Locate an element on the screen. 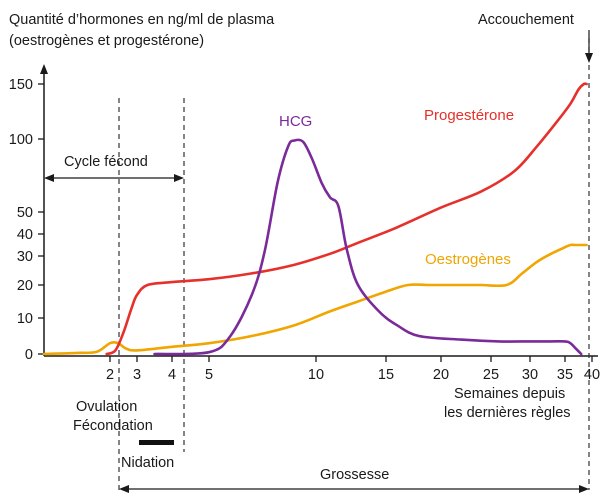 This screenshot has width=607, height=500. x-tick-label: 30 is located at coordinates (530, 375).